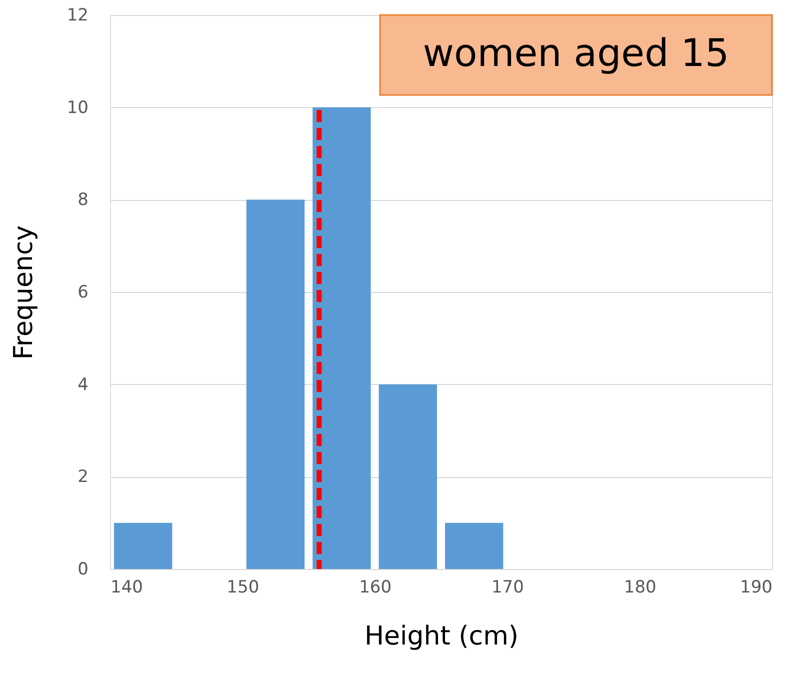 This screenshot has height=690, width=796. Describe the element at coordinates (83, 200) in the screenshot. I see `y-tick-label: 8` at that location.